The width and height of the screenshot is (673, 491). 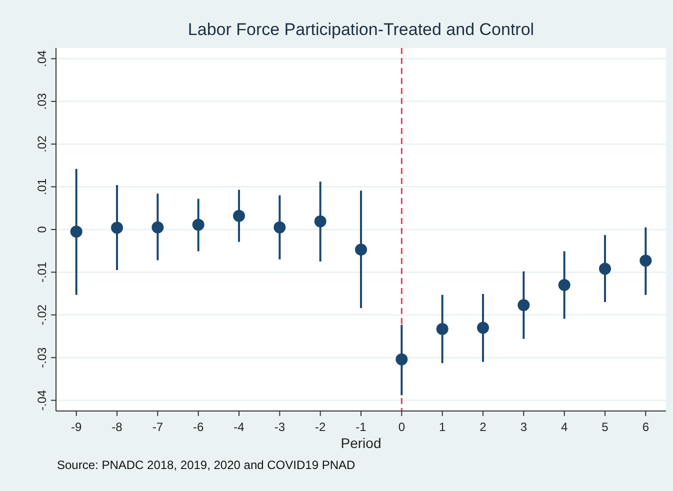 I want to click on x-tick-label: 6, so click(x=646, y=427).